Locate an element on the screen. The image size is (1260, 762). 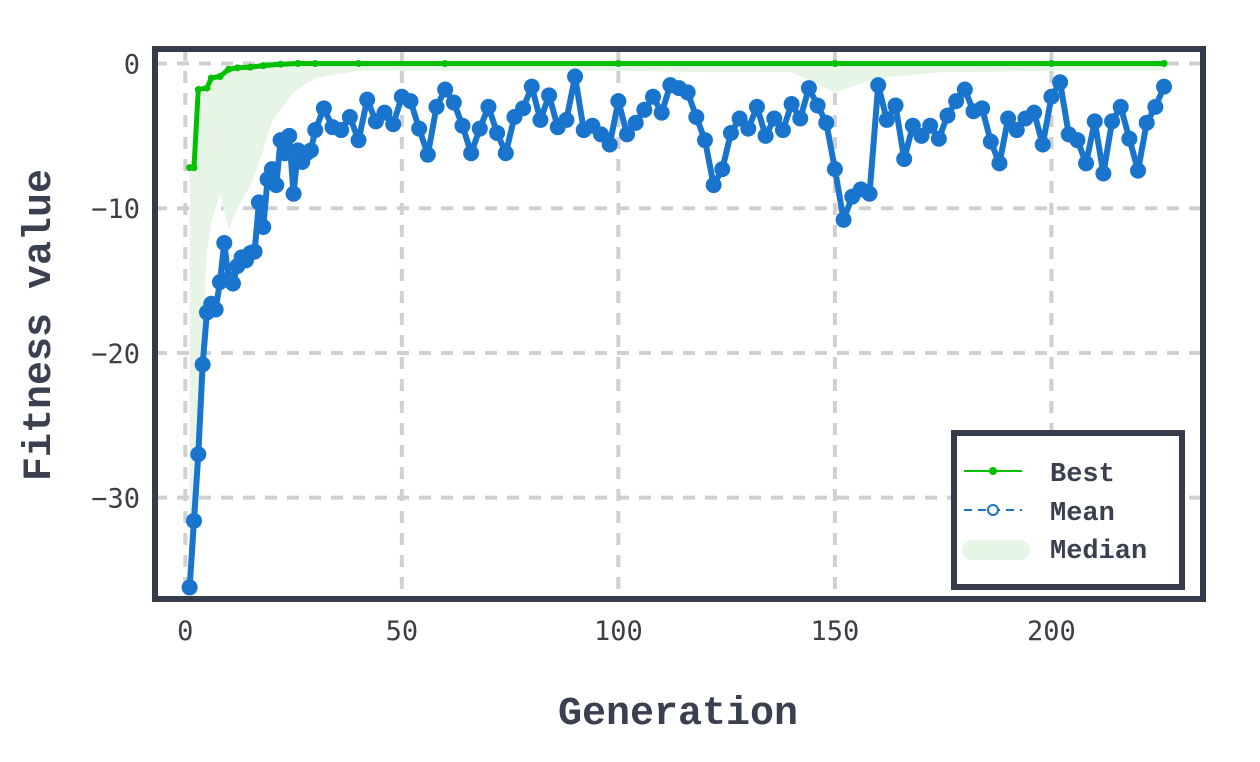
legend-label-mean: Mean is located at coordinates (1082, 514).